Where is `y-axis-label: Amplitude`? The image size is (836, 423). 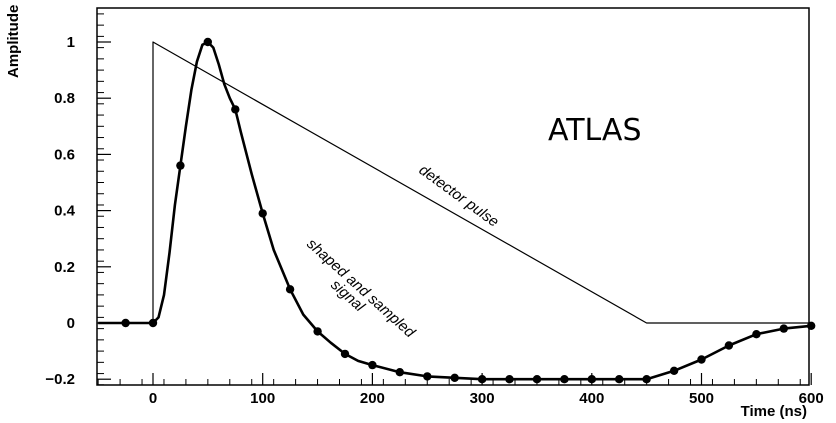 y-axis-label: Amplitude is located at coordinates (13, 41).